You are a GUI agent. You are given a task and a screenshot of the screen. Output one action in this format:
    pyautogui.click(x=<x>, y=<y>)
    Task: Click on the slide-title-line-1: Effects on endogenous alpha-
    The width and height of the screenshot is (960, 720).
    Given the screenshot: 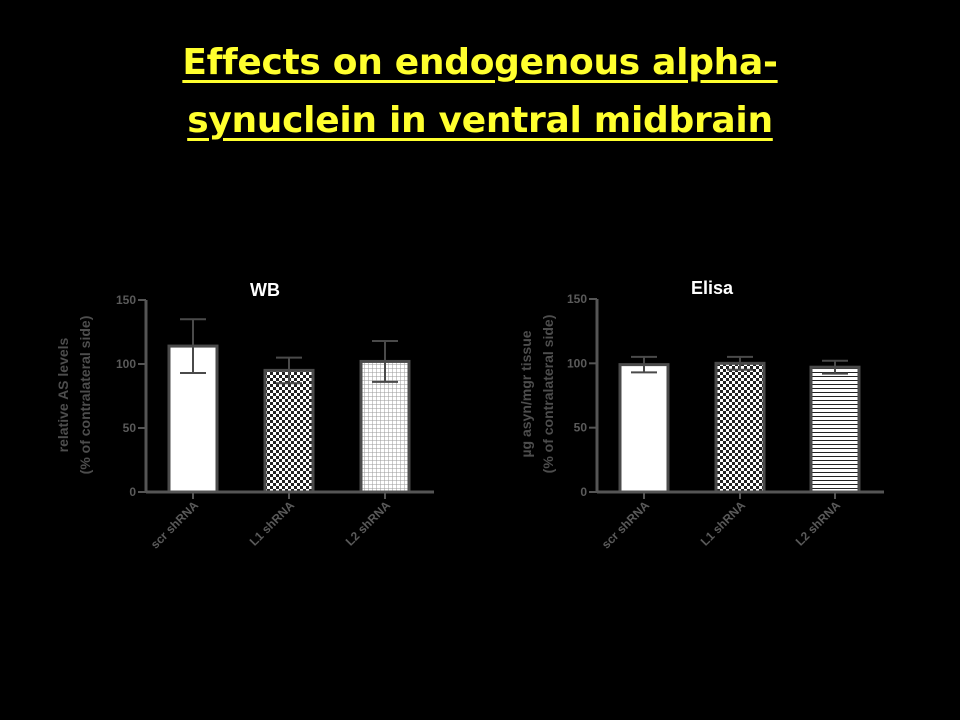 What is the action you would take?
    pyautogui.click(x=480, y=62)
    